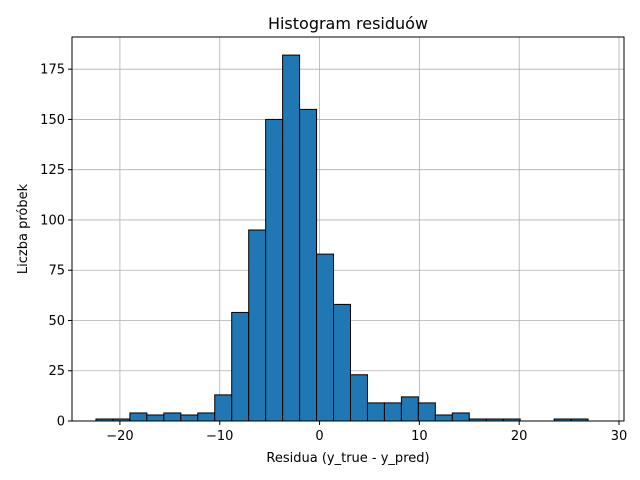 The width and height of the screenshot is (640, 480). I want to click on y-tick-label: 125, so click(52, 170).